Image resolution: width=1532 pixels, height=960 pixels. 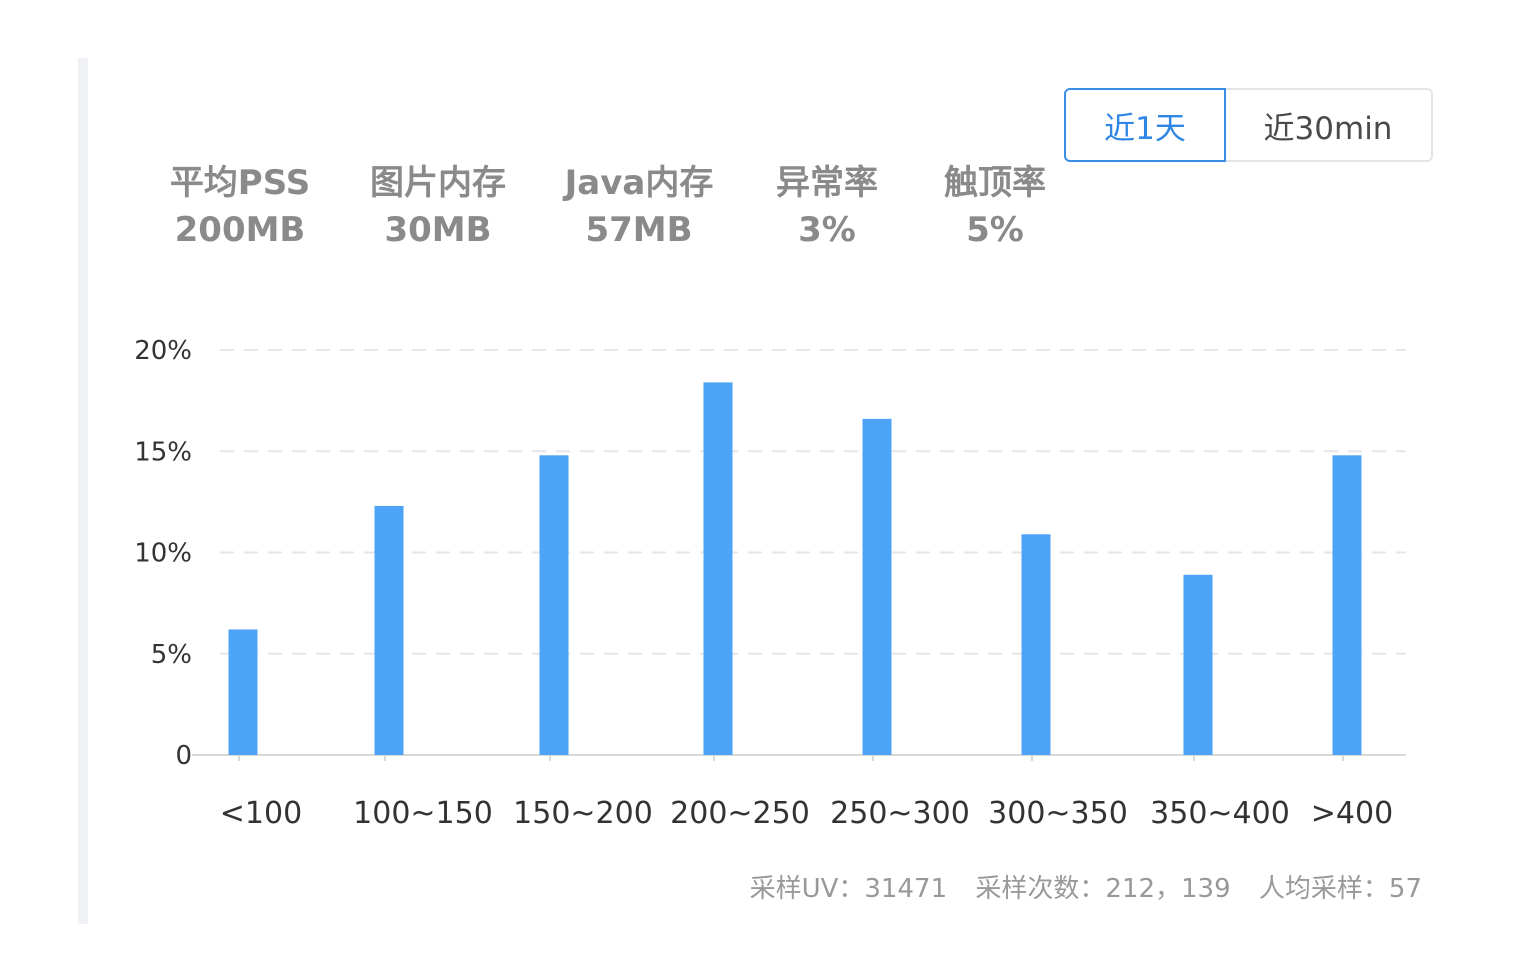 I want to click on y-tick-label: 5%, so click(x=171, y=655).